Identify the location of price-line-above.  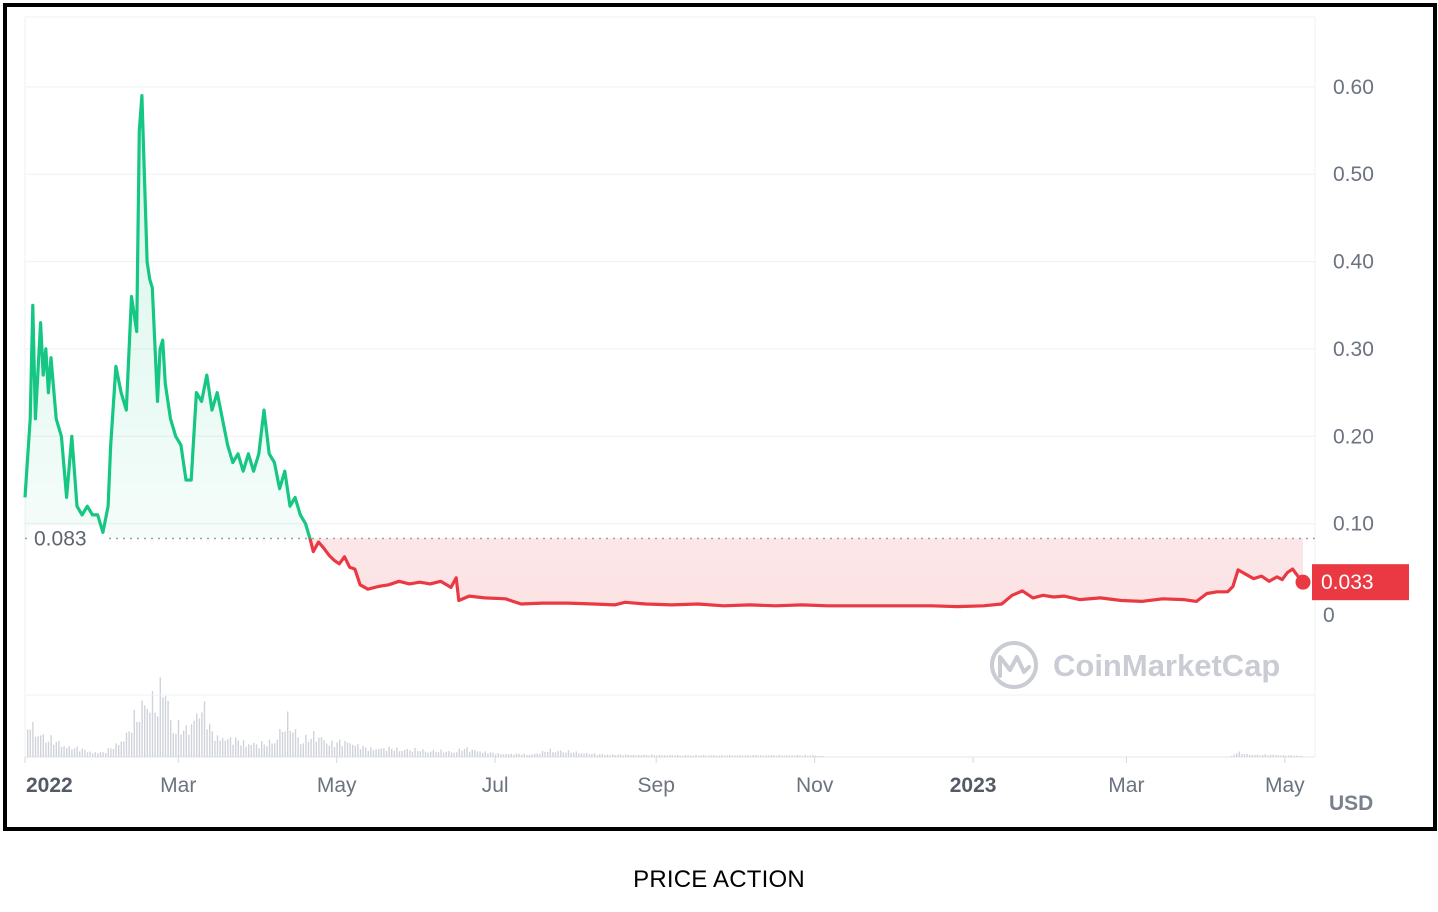
(167, 316).